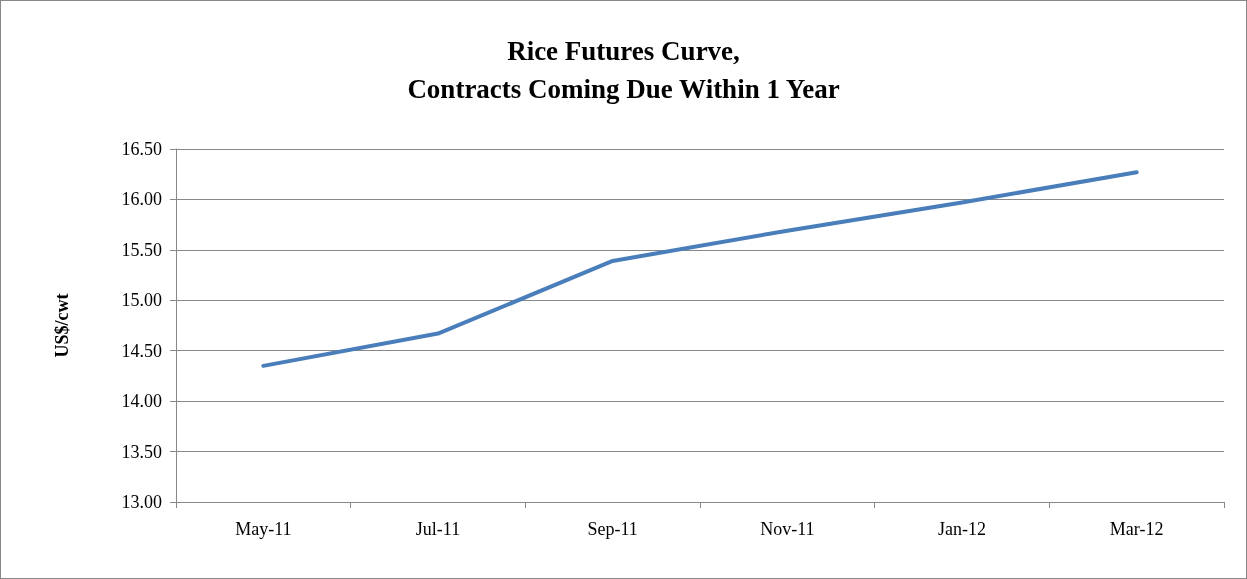 The width and height of the screenshot is (1247, 579). Describe the element at coordinates (141, 249) in the screenshot. I see `y-tick-label: 15.50` at that location.